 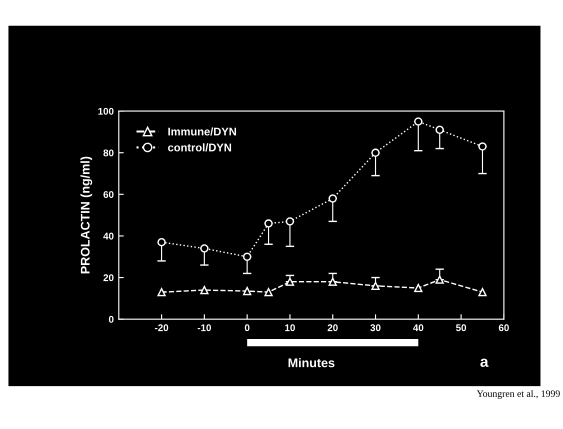 I want to click on x-tick-label: 0, so click(x=247, y=328).